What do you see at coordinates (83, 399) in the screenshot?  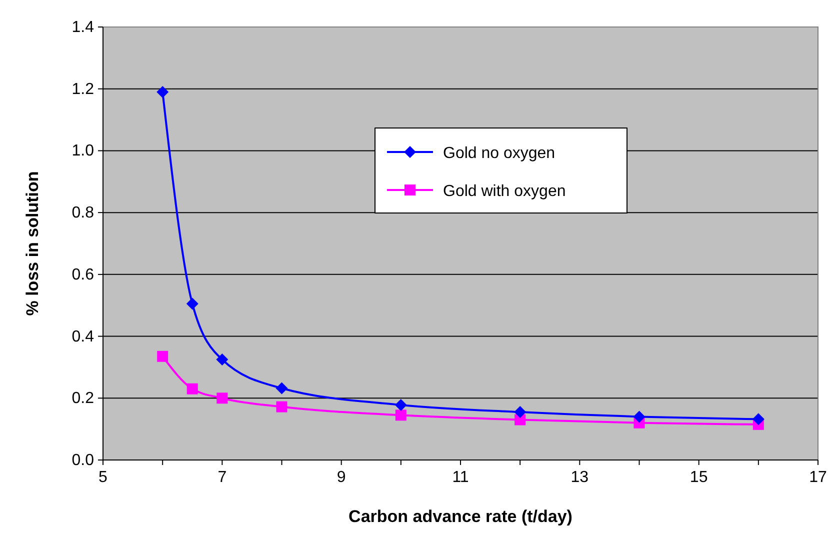 I see `y-tick-label: 0.2` at bounding box center [83, 399].